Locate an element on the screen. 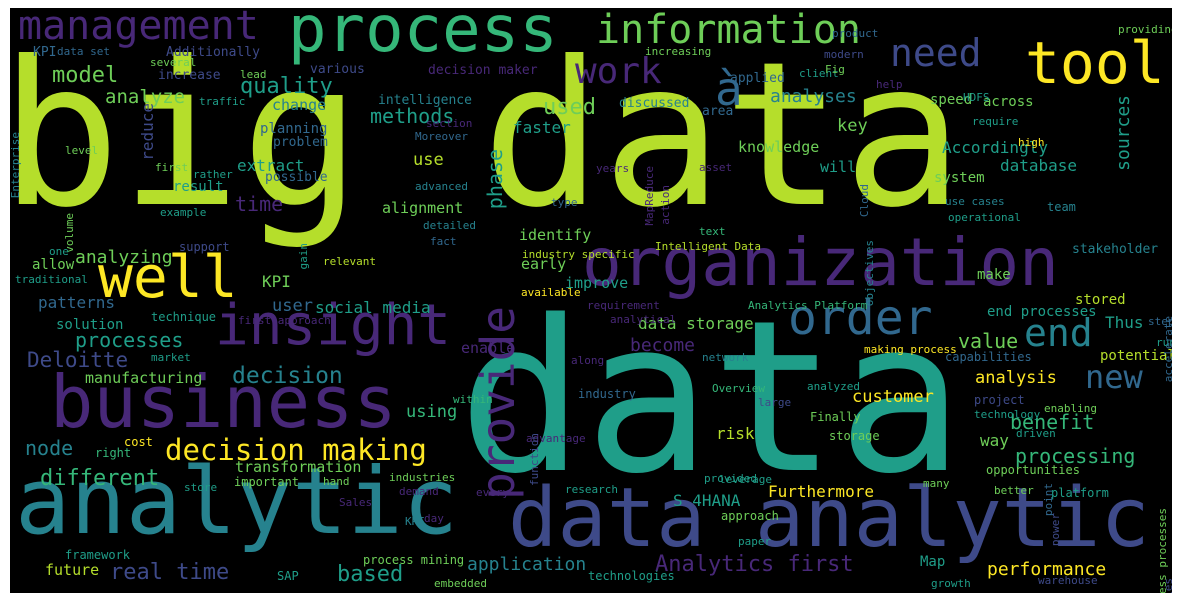 The width and height of the screenshot is (1182, 601). cloud-word: text is located at coordinates (712, 231).